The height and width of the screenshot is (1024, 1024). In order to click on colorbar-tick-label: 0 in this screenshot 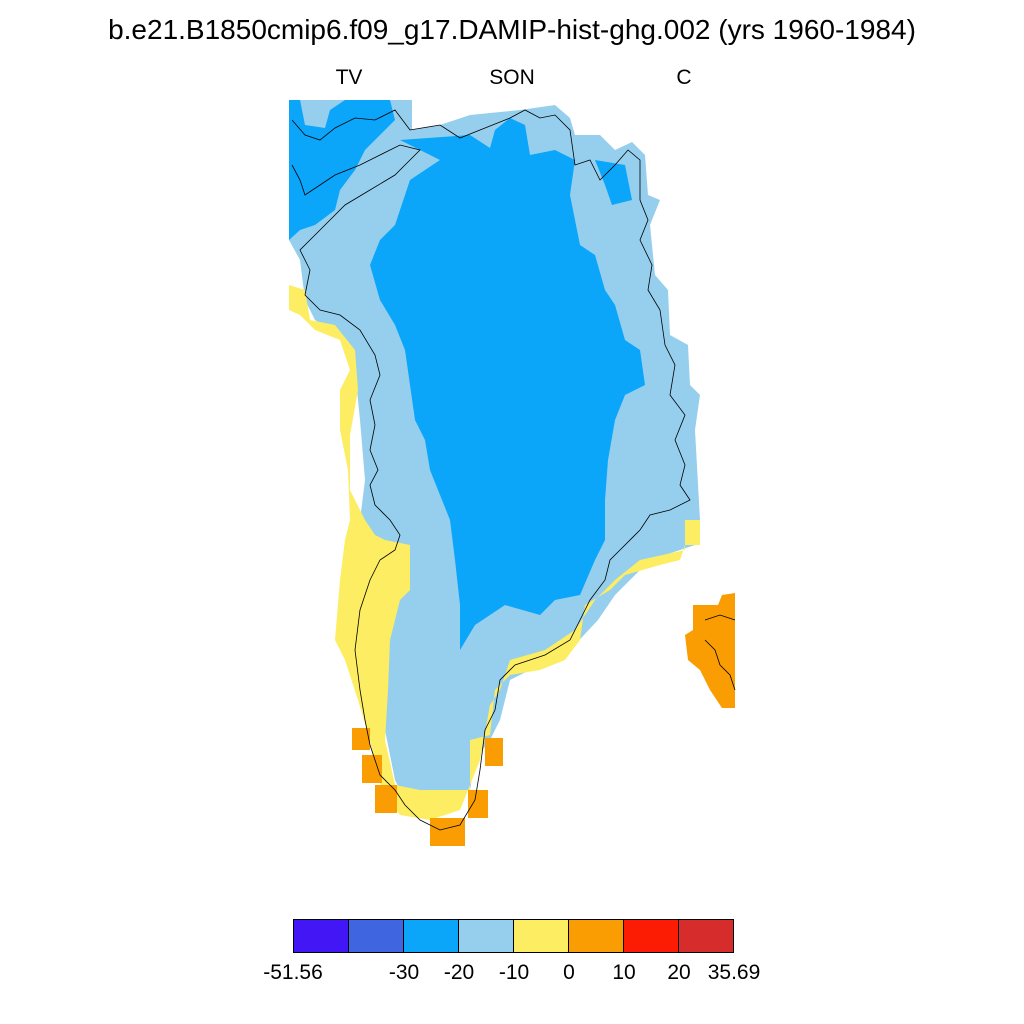, I will do `click(569, 972)`.